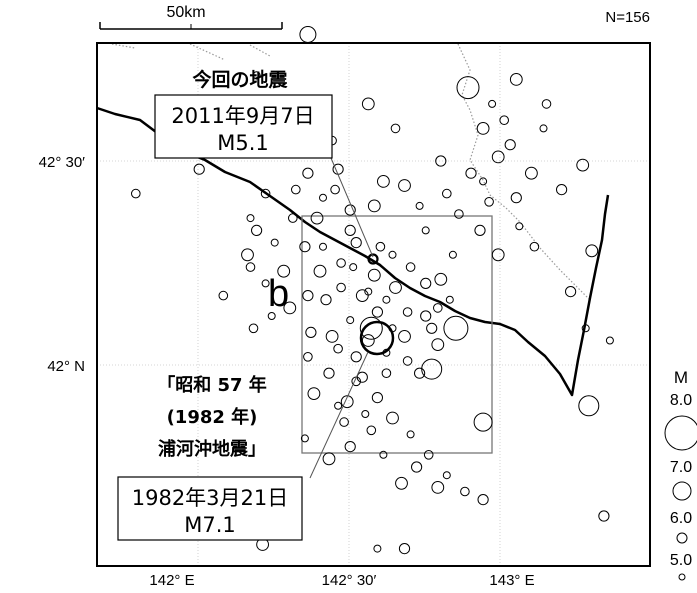 The width and height of the screenshot is (697, 593). What do you see at coordinates (397, 334) in the screenshot?
I see `region-box-b` at bounding box center [397, 334].